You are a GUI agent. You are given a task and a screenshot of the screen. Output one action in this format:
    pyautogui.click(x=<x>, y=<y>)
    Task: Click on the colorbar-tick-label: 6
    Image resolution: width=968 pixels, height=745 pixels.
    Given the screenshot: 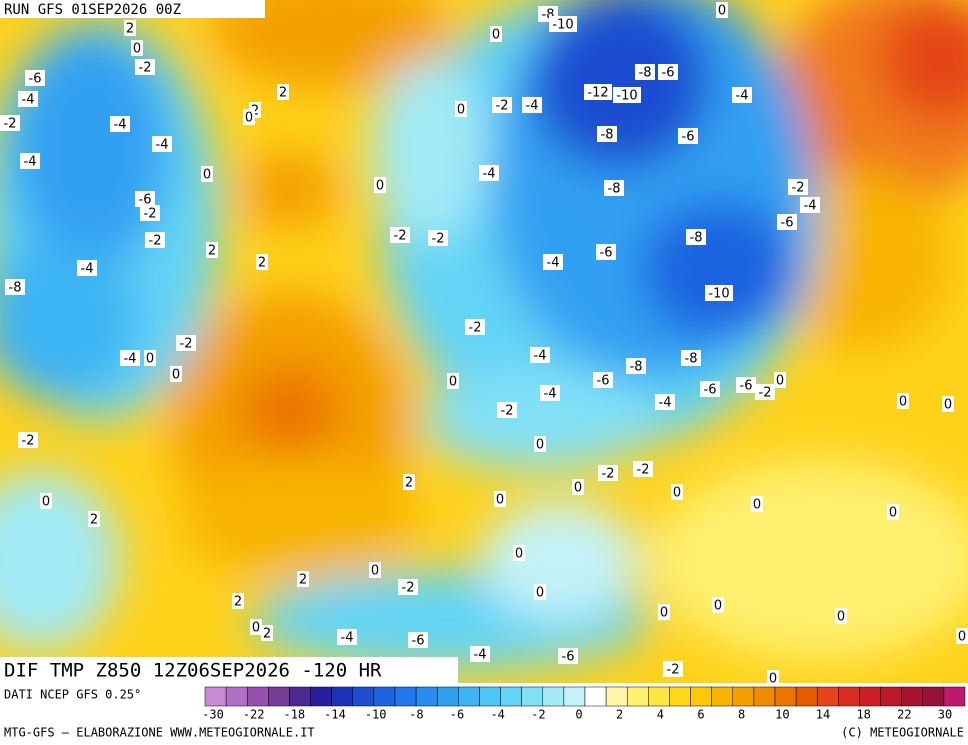 What is the action you would take?
    pyautogui.click(x=700, y=715)
    